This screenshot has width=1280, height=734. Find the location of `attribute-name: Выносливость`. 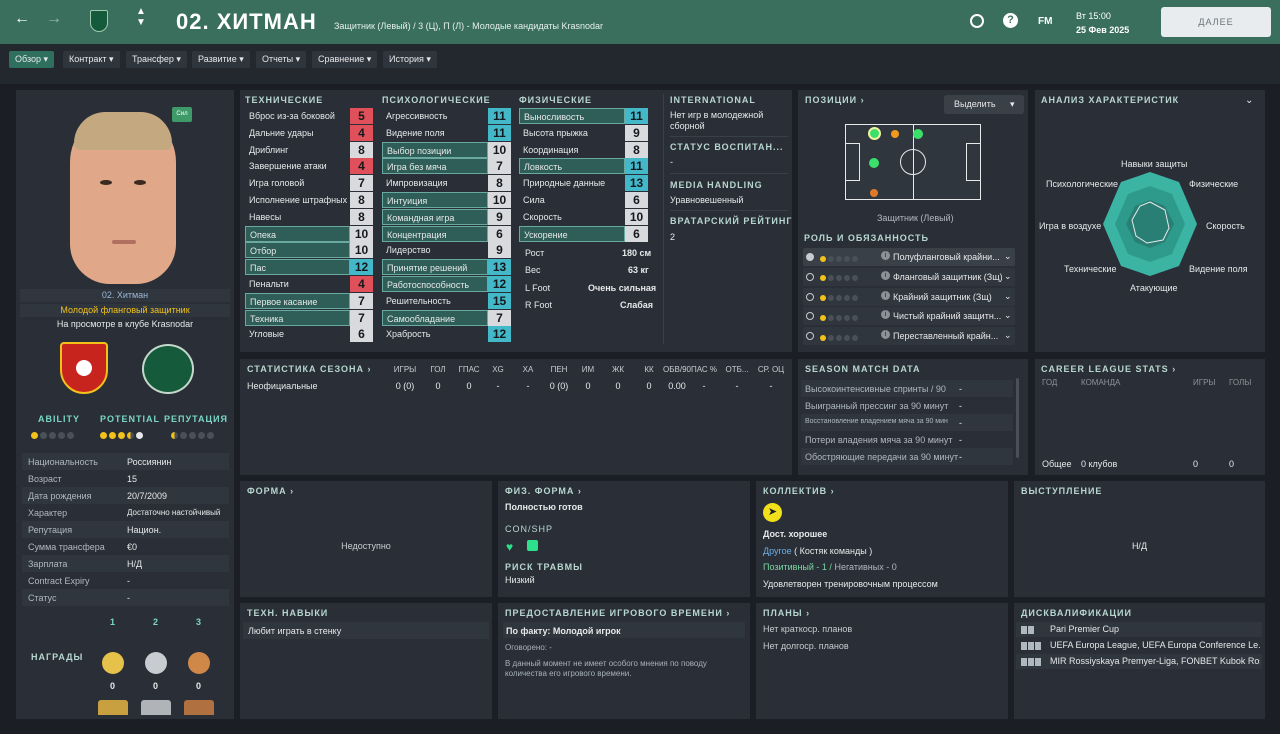

attribute-name: Выносливость is located at coordinates (572, 116).